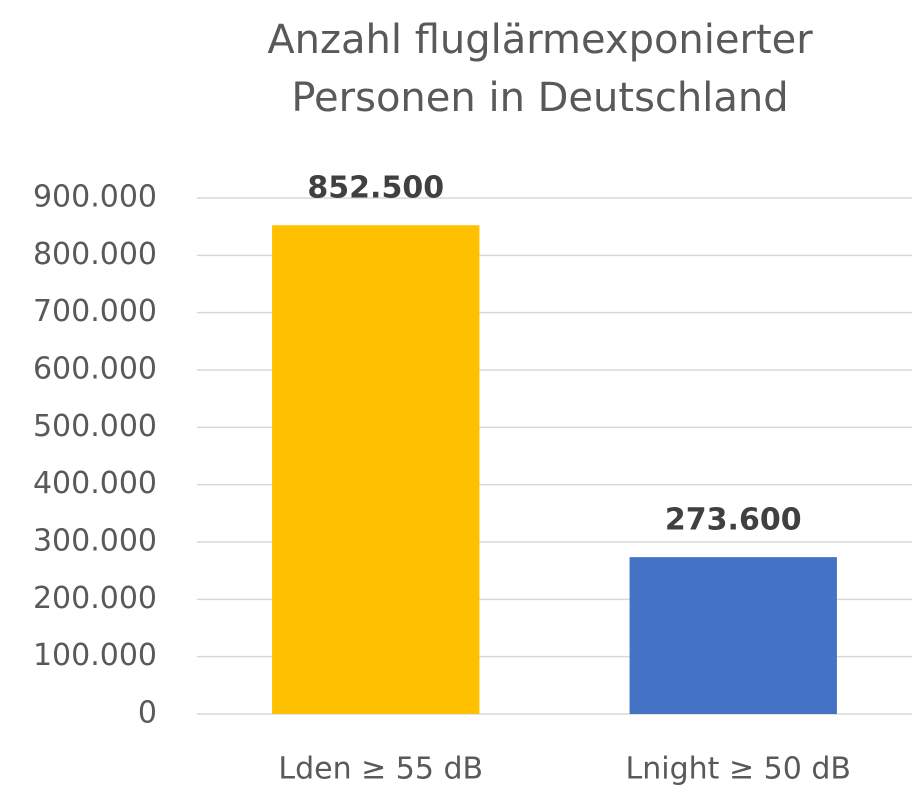 This screenshot has width=912, height=793. What do you see at coordinates (95, 655) in the screenshot?
I see `y-tick-label: 100.000` at bounding box center [95, 655].